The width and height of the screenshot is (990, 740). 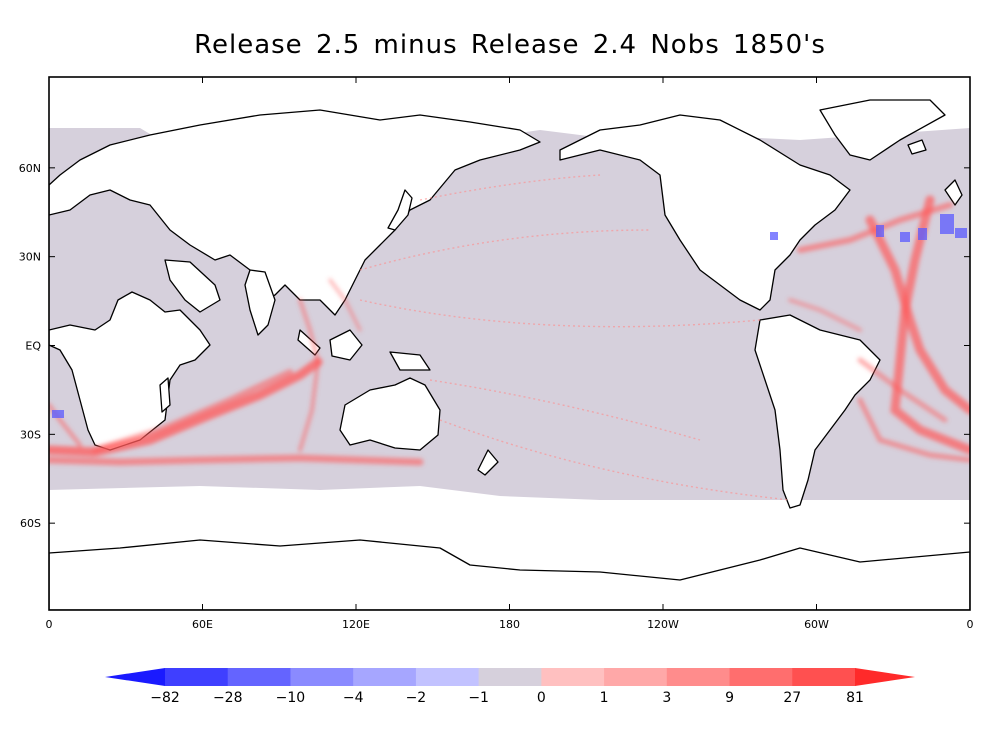 I want to click on south-america-landmass, so click(x=817, y=411).